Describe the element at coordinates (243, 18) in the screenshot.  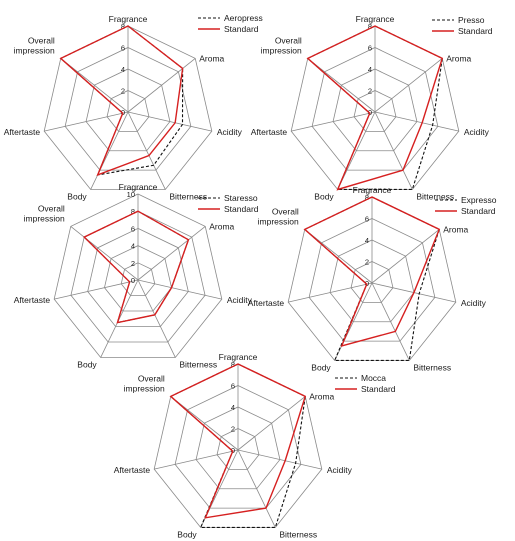
I see `legend-label: Aeropress` at that location.